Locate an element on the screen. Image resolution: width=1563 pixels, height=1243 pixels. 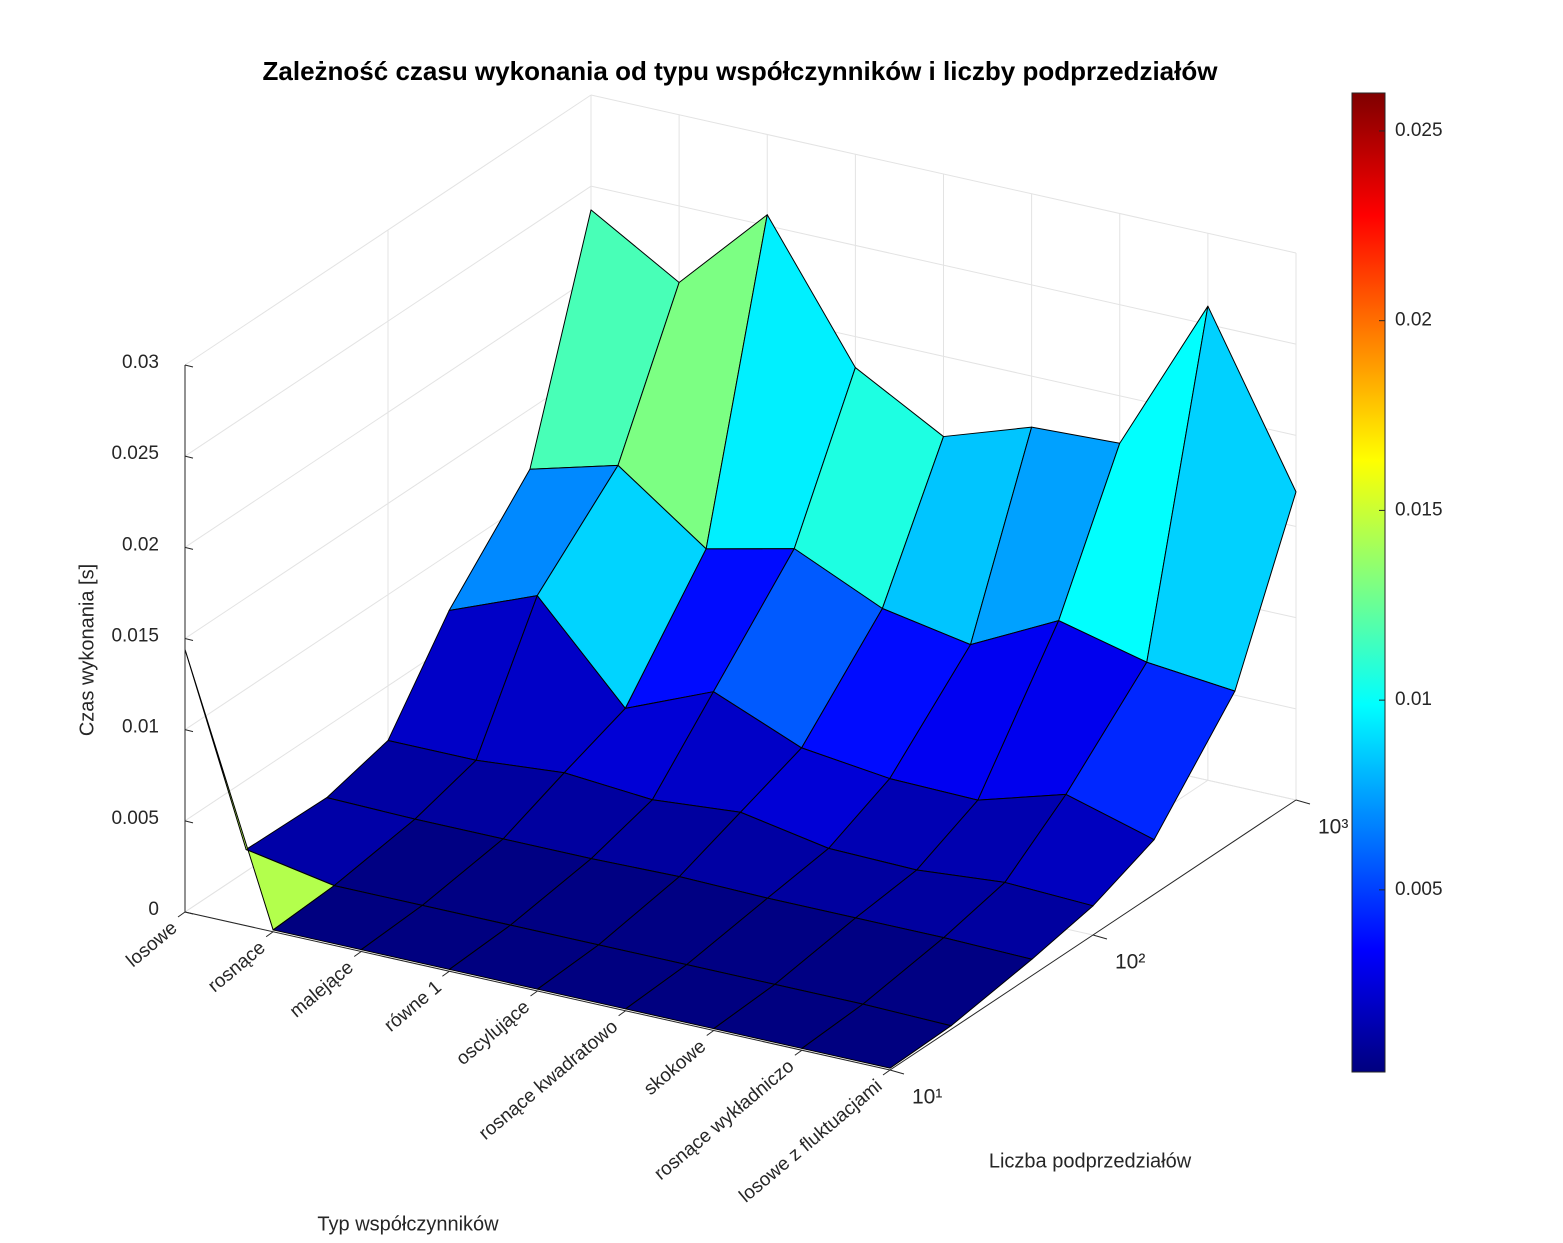
x-axis-label: Typ współczynników is located at coordinates (408, 1224).